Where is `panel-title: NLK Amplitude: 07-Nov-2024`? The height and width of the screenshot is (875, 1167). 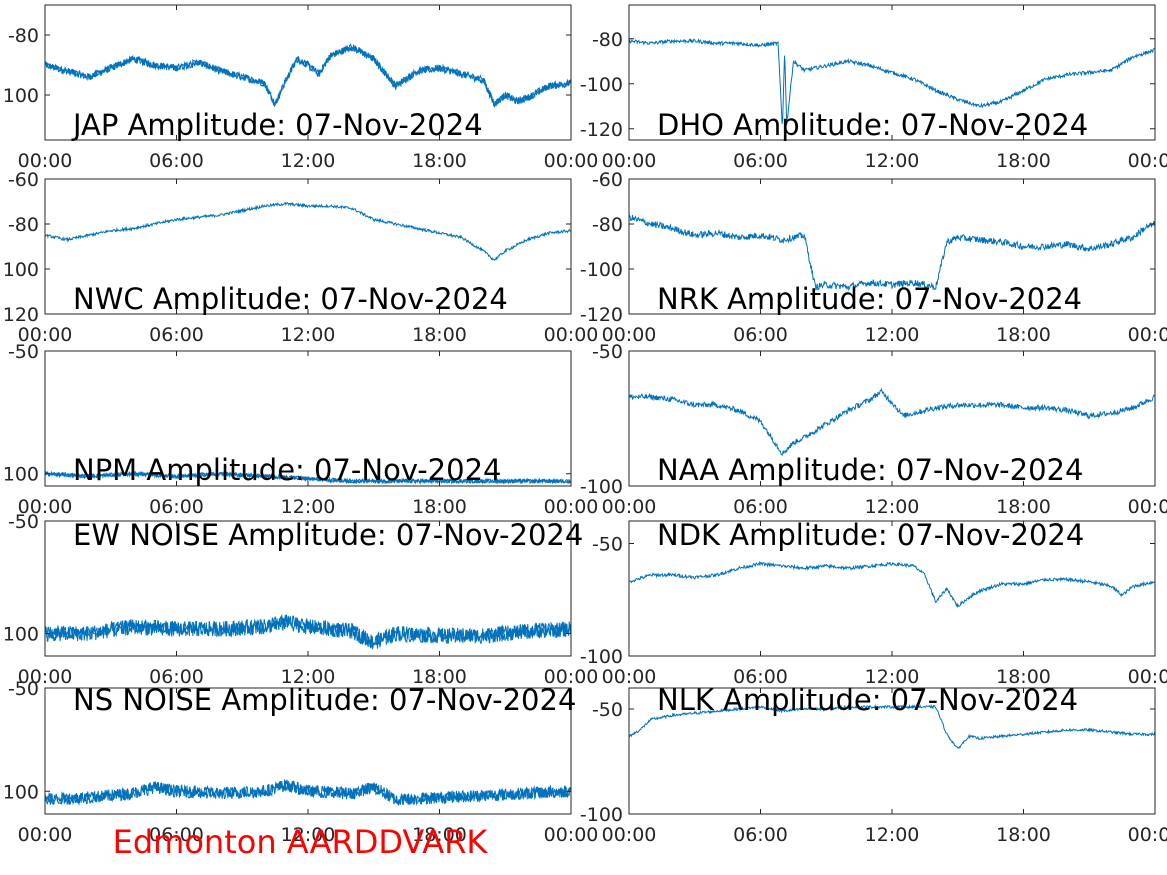 panel-title: NLK Amplitude: 07-Nov-2024 is located at coordinates (867, 700).